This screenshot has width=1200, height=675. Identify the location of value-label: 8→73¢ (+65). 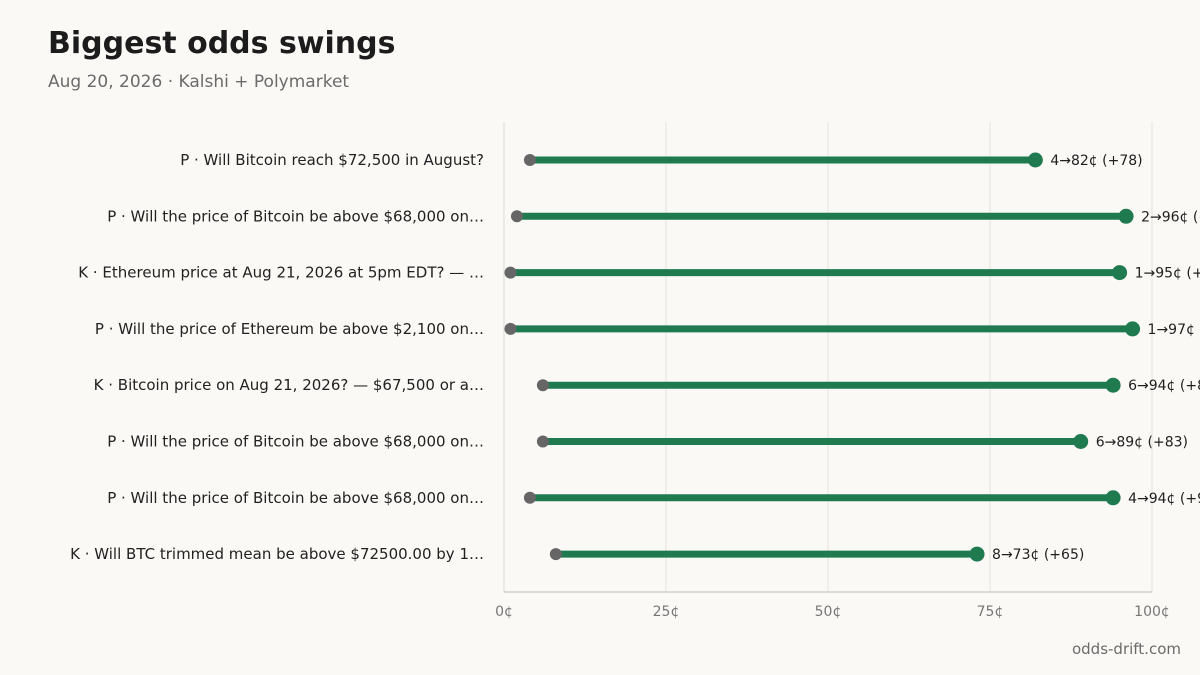
(1038, 555).